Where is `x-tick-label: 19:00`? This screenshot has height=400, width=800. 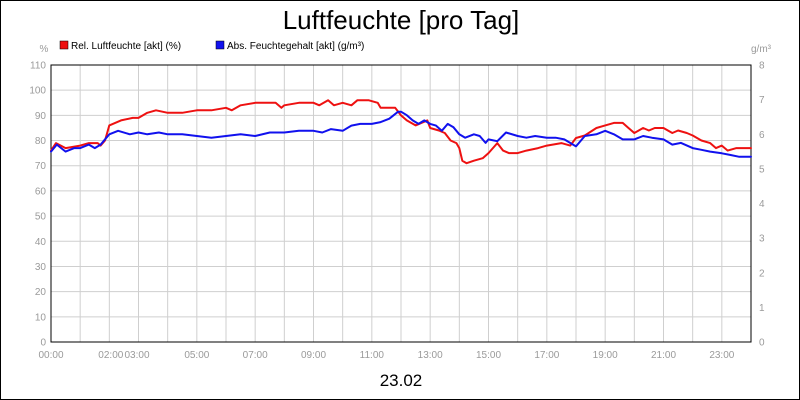 x-tick-label: 19:00 is located at coordinates (605, 355).